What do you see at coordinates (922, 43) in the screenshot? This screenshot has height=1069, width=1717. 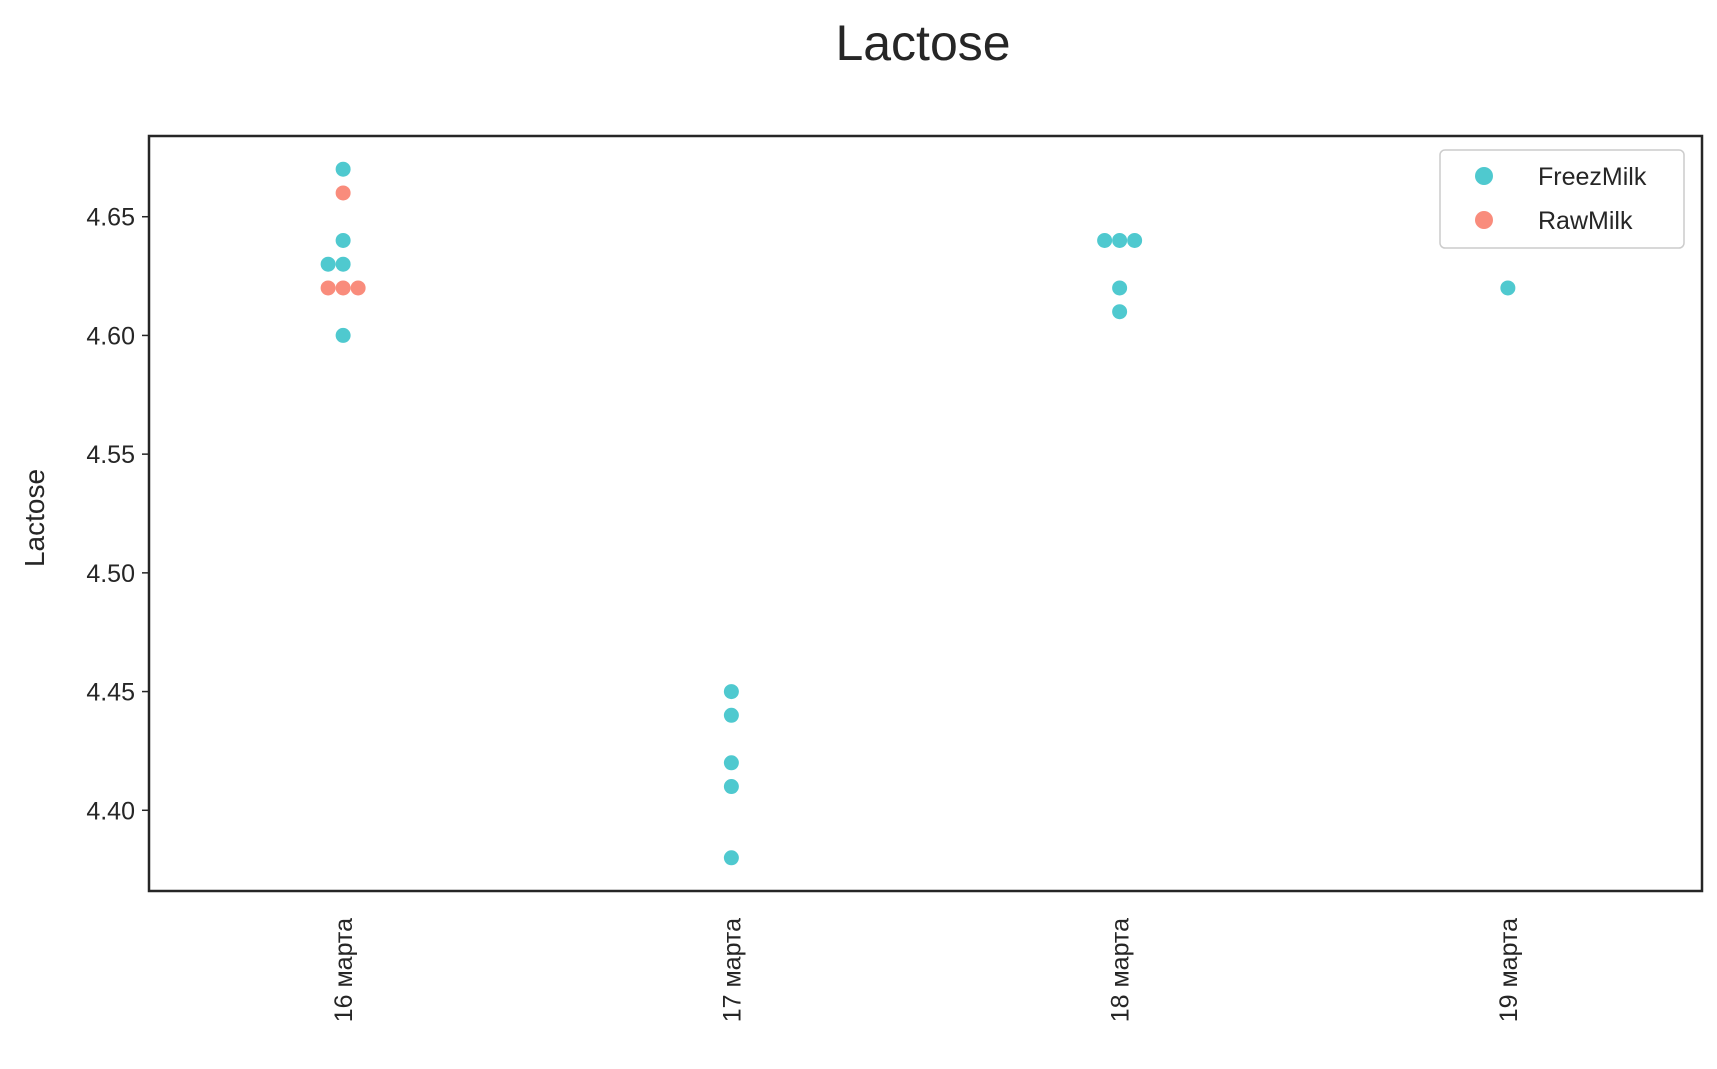 I see `chart-title: Lactose` at bounding box center [922, 43].